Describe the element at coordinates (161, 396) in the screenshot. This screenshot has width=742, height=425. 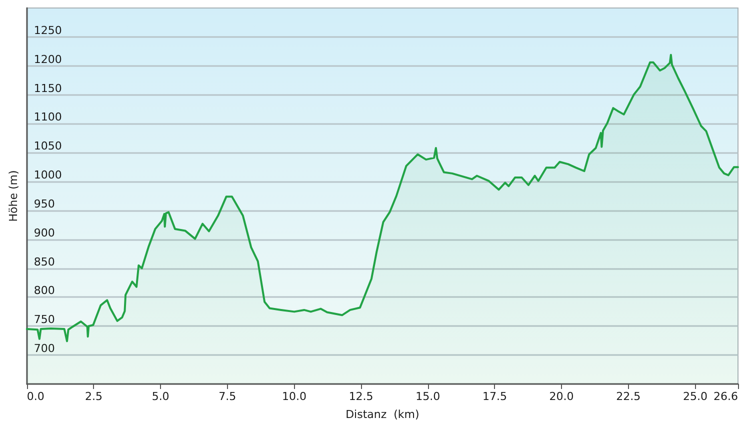
I see `x-tick-label: 5.0` at that location.